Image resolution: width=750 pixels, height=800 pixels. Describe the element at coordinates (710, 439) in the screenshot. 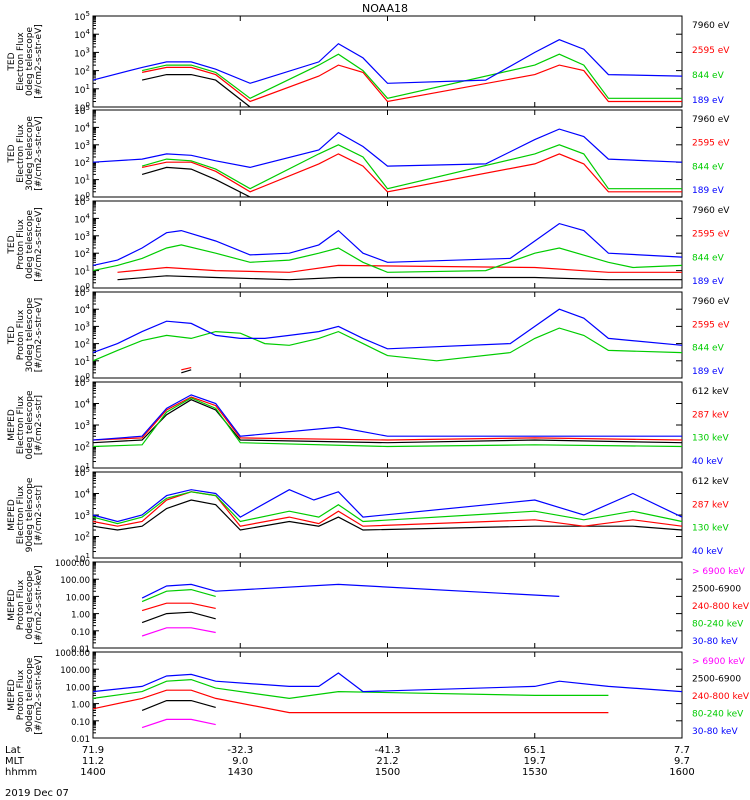

I see `legend-entry: 130 keV` at that location.